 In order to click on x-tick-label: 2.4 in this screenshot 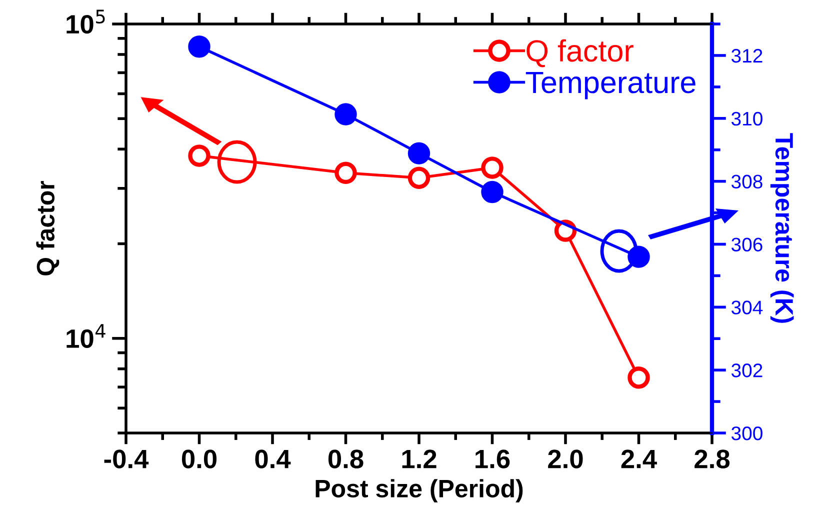, I will do `click(639, 459)`.